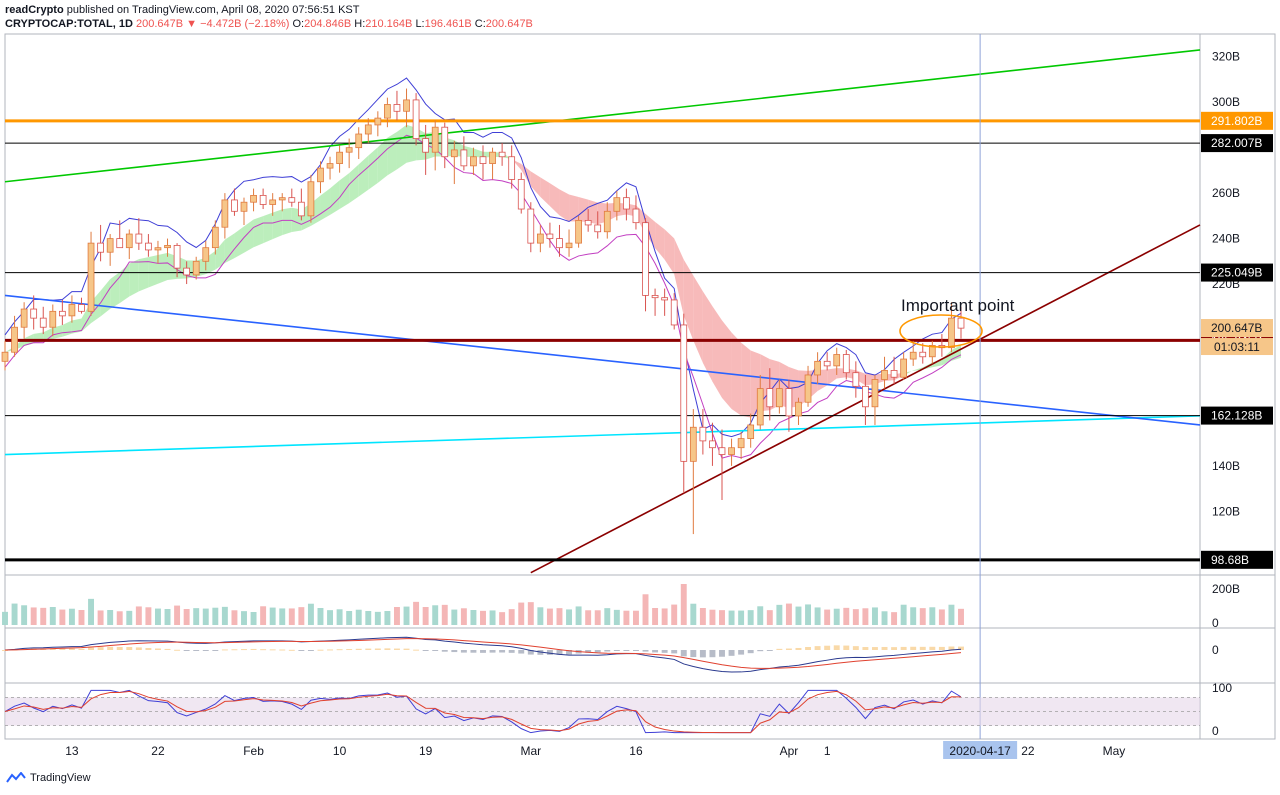 This screenshot has height=795, width=1280. Describe the element at coordinates (1226, 102) in the screenshot. I see `price-tick-label: 300B` at that location.